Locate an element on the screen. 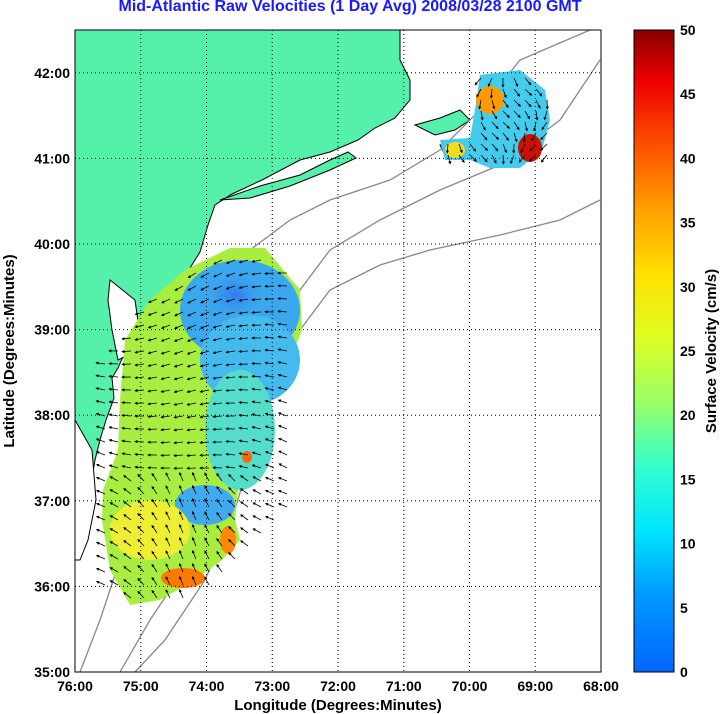  y-tick-label: 42:00 is located at coordinates (52, 73).